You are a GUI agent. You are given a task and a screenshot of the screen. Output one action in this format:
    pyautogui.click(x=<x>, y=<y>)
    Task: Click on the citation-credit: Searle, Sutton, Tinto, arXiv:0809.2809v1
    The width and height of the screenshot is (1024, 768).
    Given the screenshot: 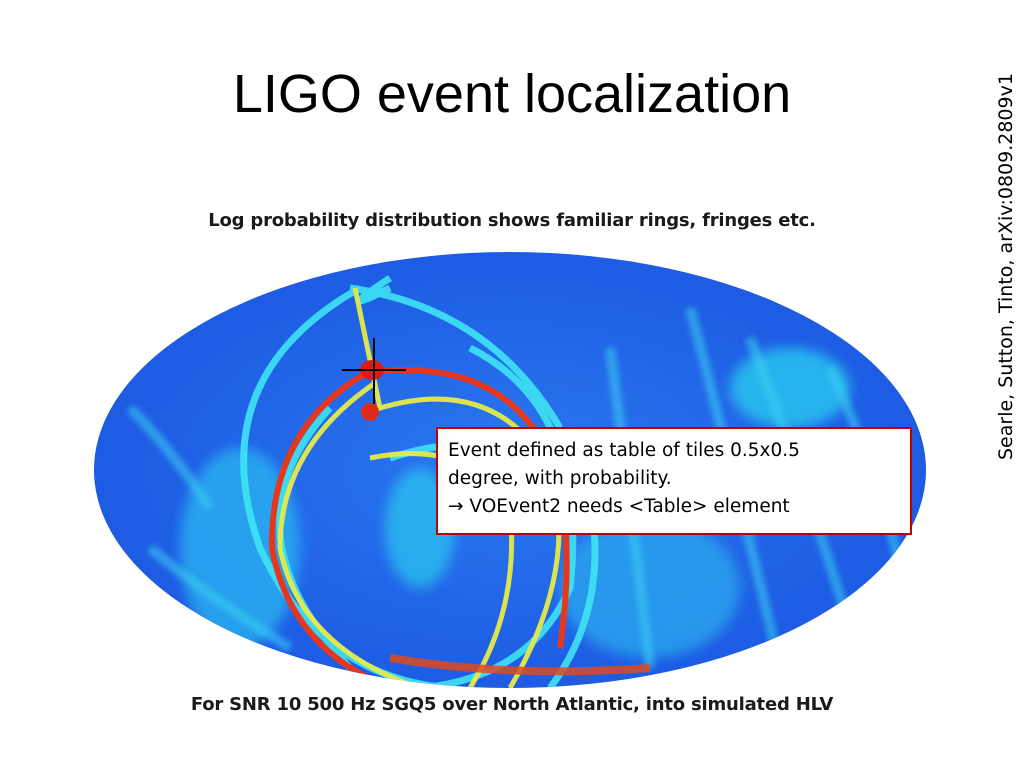 What is the action you would take?
    pyautogui.click(x=1006, y=266)
    